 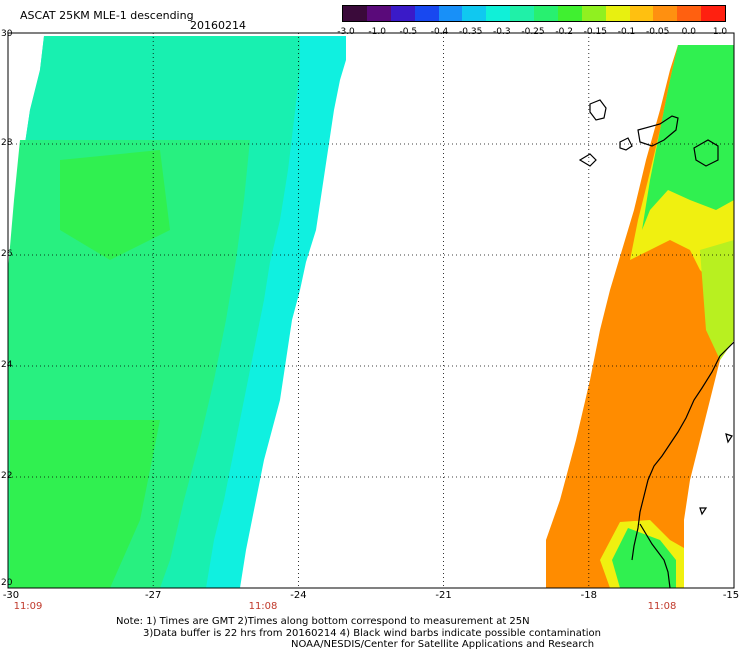 What do you see at coordinates (377, 32) in the screenshot?
I see `colorbar-label: -1.0` at bounding box center [377, 32].